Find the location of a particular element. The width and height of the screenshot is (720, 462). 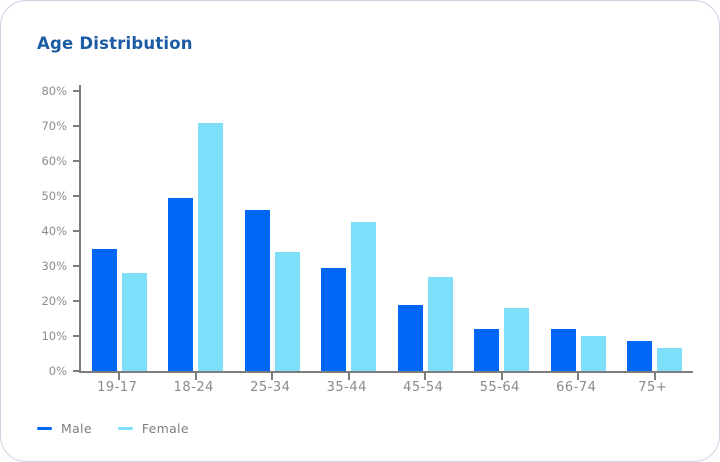

legend-item-male: Male is located at coordinates (64, 428).